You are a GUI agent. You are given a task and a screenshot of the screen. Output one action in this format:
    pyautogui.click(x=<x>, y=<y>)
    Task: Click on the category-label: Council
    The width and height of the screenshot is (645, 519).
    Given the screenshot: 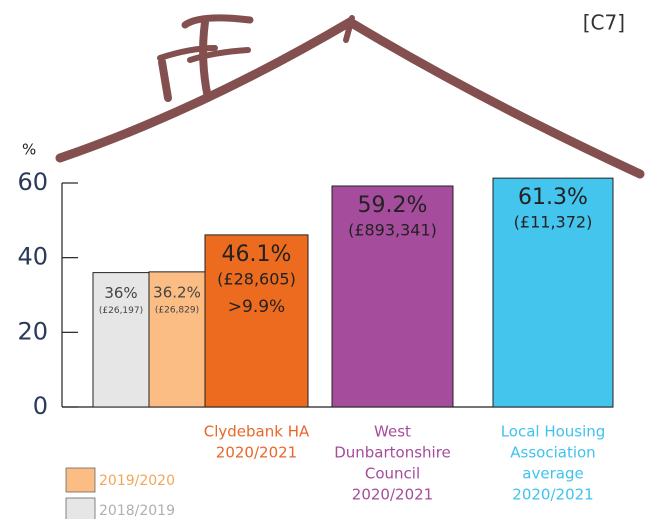 What is the action you would take?
    pyautogui.click(x=392, y=474)
    